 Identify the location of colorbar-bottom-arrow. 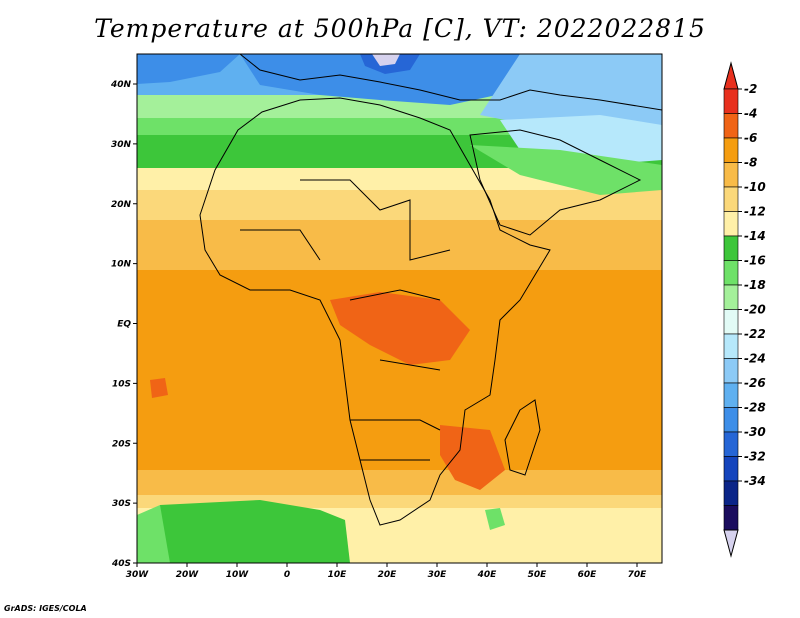
(731, 543).